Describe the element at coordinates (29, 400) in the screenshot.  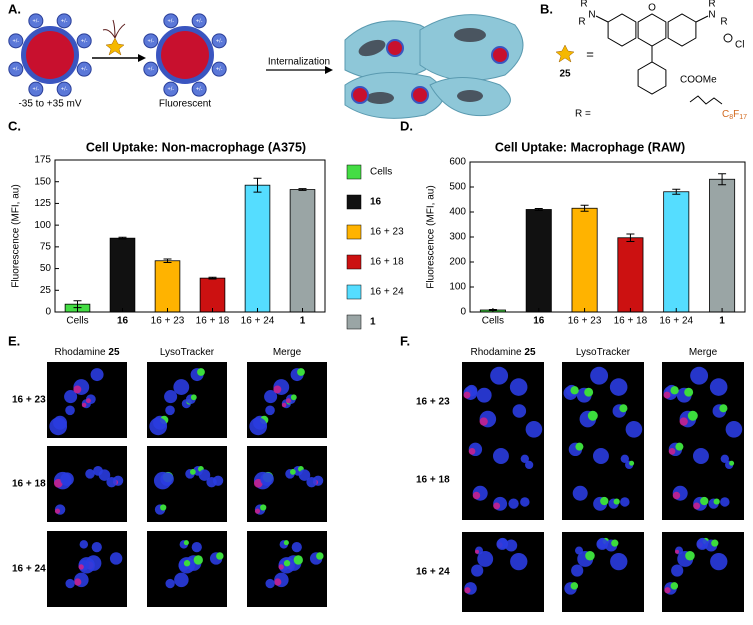
I see `row-label: 16 + 23` at that location.